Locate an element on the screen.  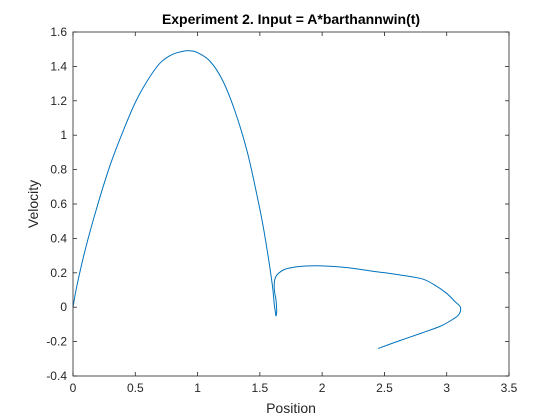
y-tick-label: 0.2 is located at coordinates (58, 273).